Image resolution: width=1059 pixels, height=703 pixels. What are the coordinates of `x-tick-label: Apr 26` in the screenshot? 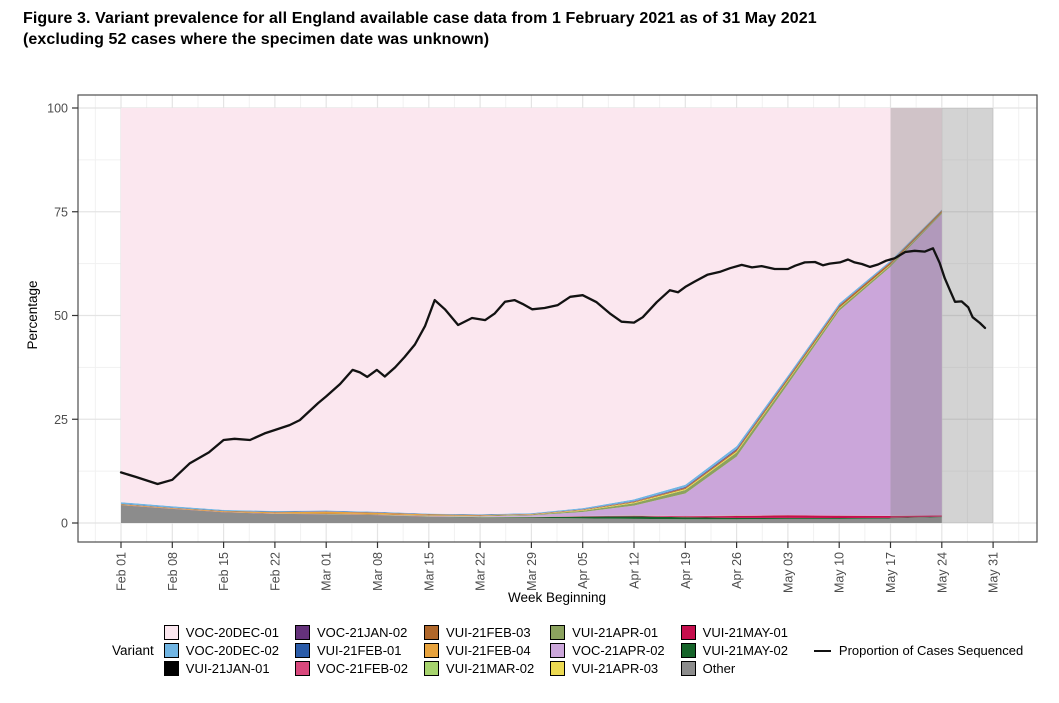 It's located at (737, 570).